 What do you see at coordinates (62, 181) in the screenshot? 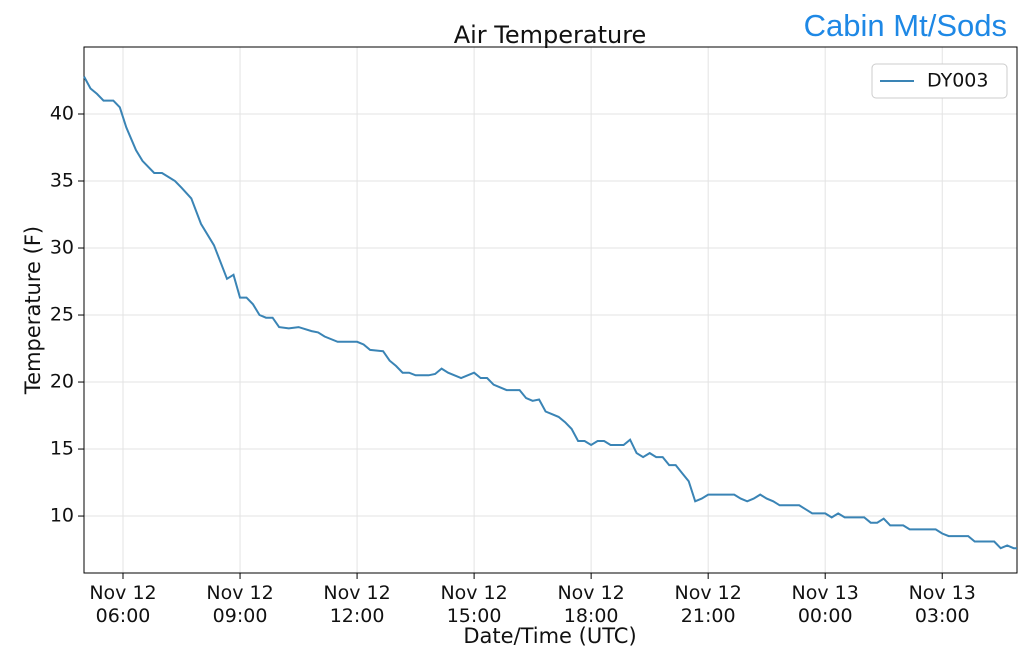
I see `y-tick-label: 35` at bounding box center [62, 181].